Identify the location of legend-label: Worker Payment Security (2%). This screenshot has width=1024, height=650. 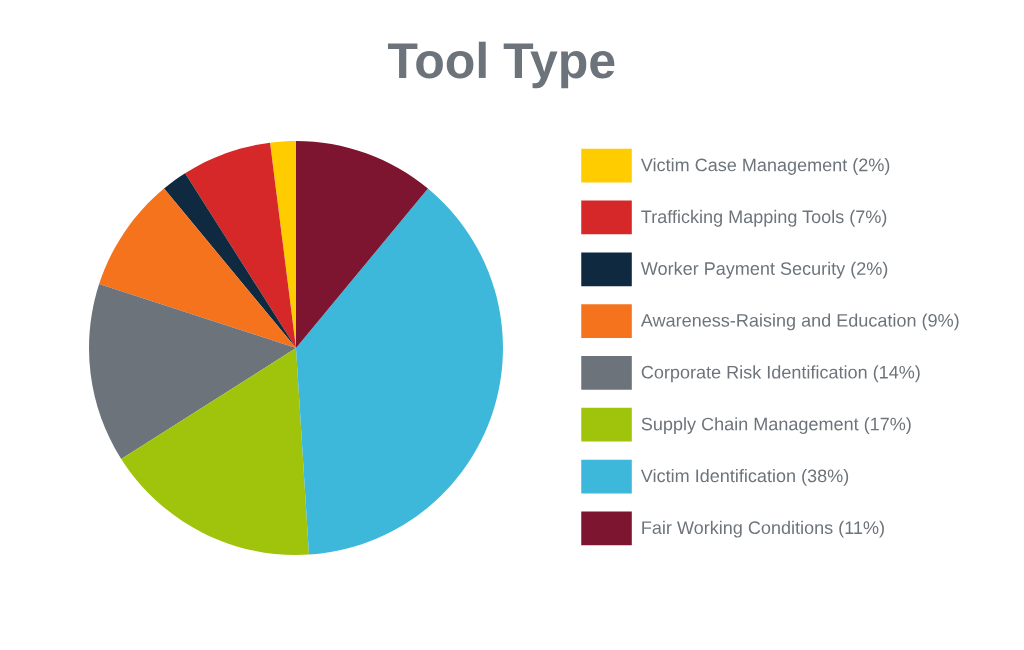
(764, 270).